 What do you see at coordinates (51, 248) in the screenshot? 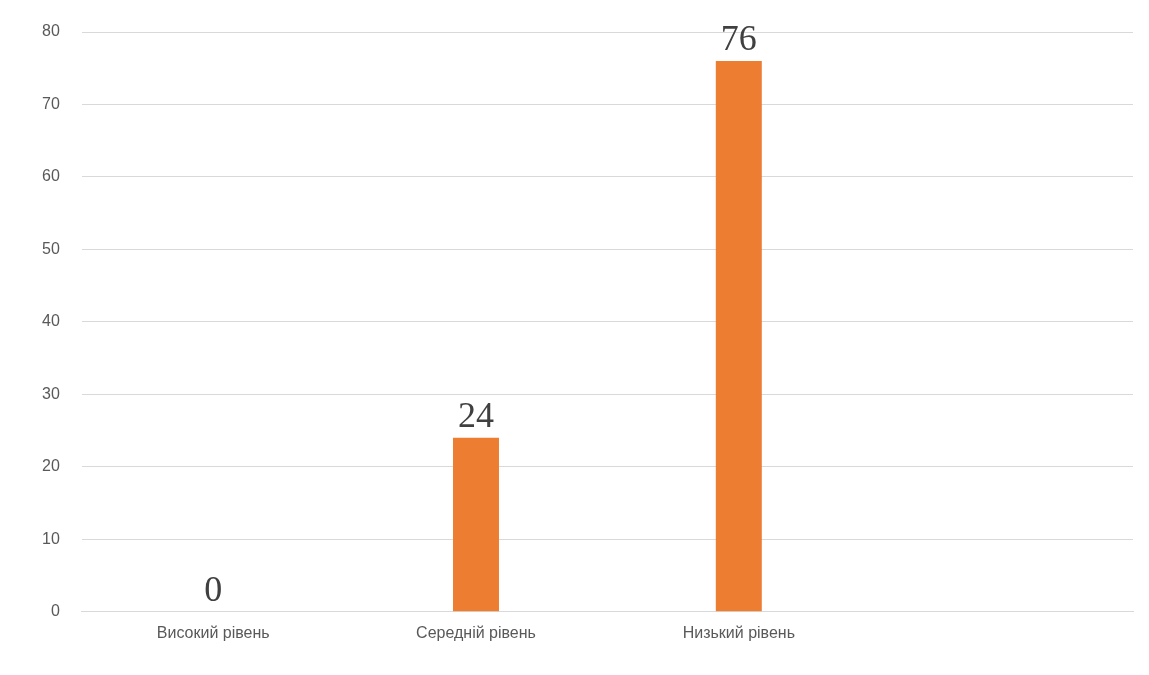
I see `y-tick-label: 50` at bounding box center [51, 248].